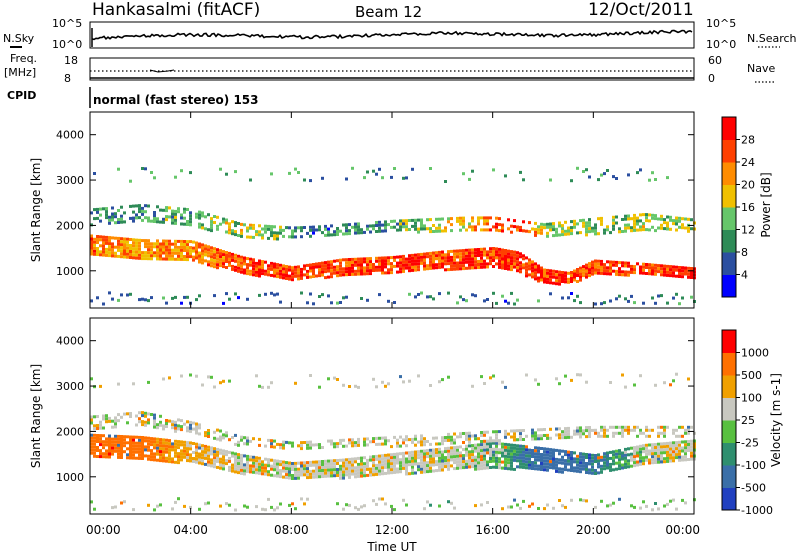 The height and width of the screenshot is (554, 800). I want to click on noise-frame, so click(392, 35).